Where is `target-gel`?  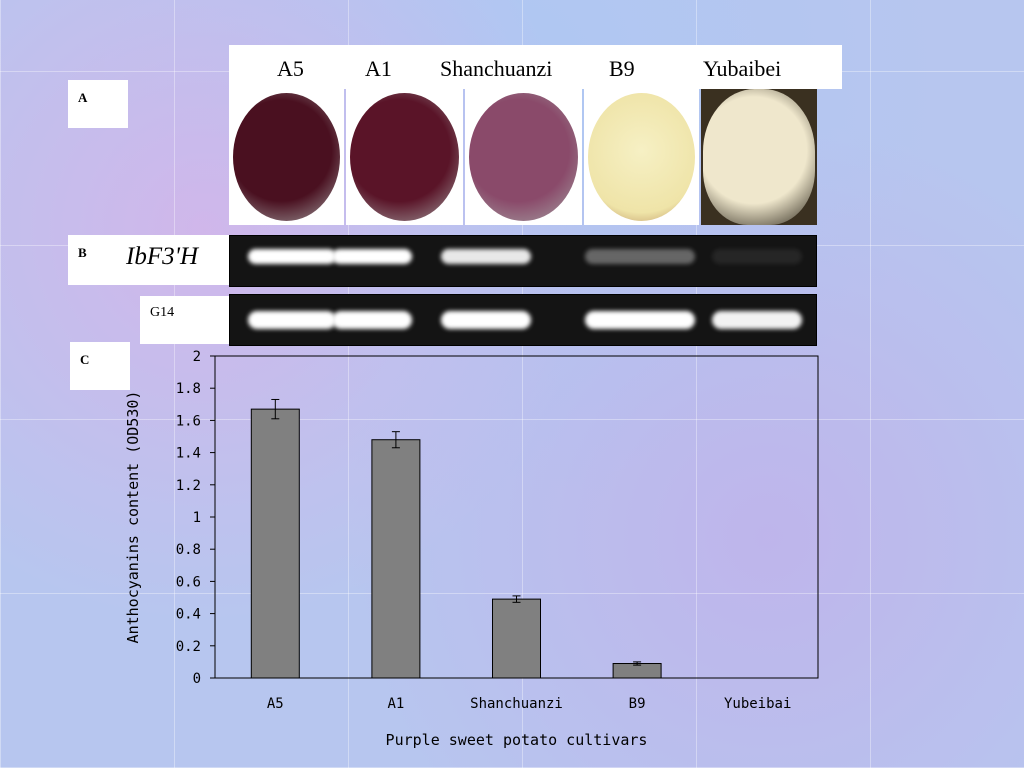
target-gel is located at coordinates (523, 261).